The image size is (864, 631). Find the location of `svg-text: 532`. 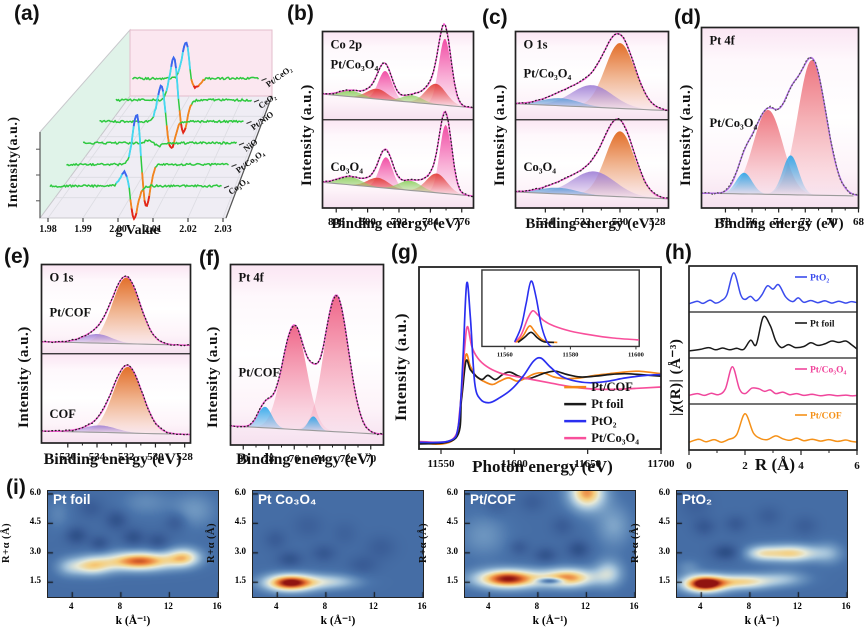

svg-text: 532 is located at coordinates (126, 457).